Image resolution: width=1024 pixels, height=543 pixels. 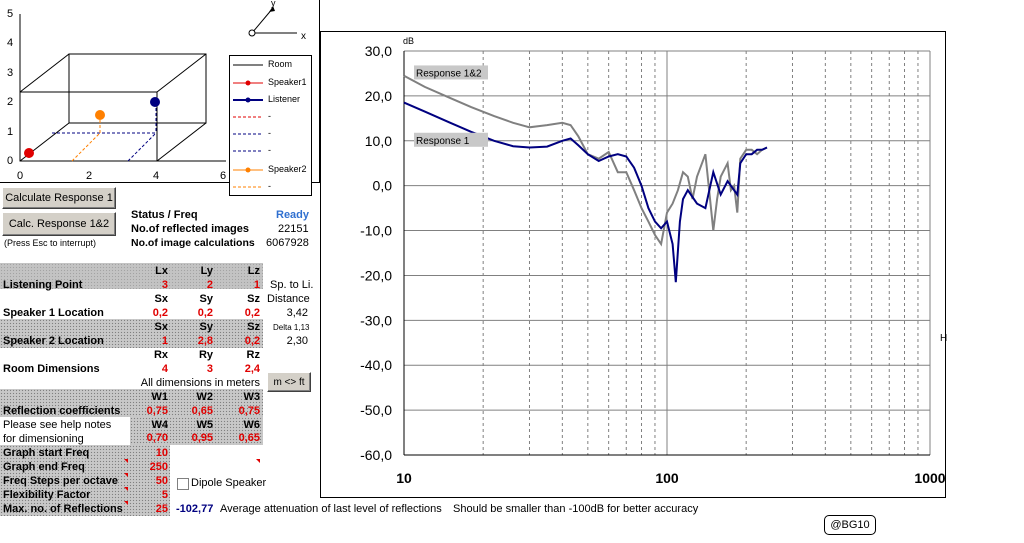 I want to click on x-tick: 6, so click(x=223, y=176).